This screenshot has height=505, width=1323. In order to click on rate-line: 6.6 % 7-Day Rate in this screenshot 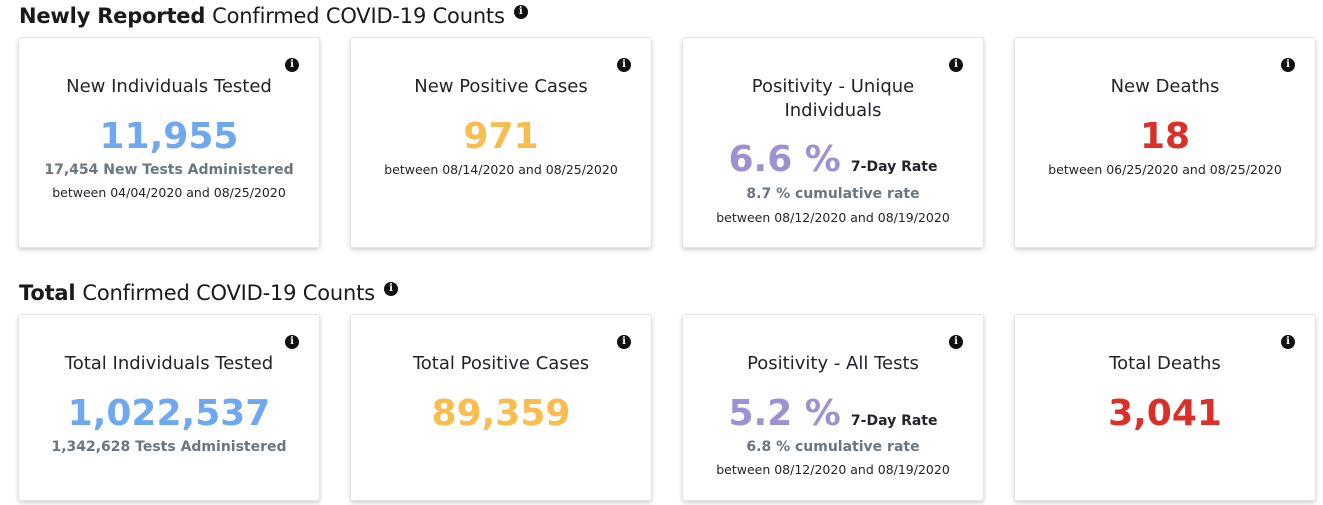, I will do `click(833, 160)`.